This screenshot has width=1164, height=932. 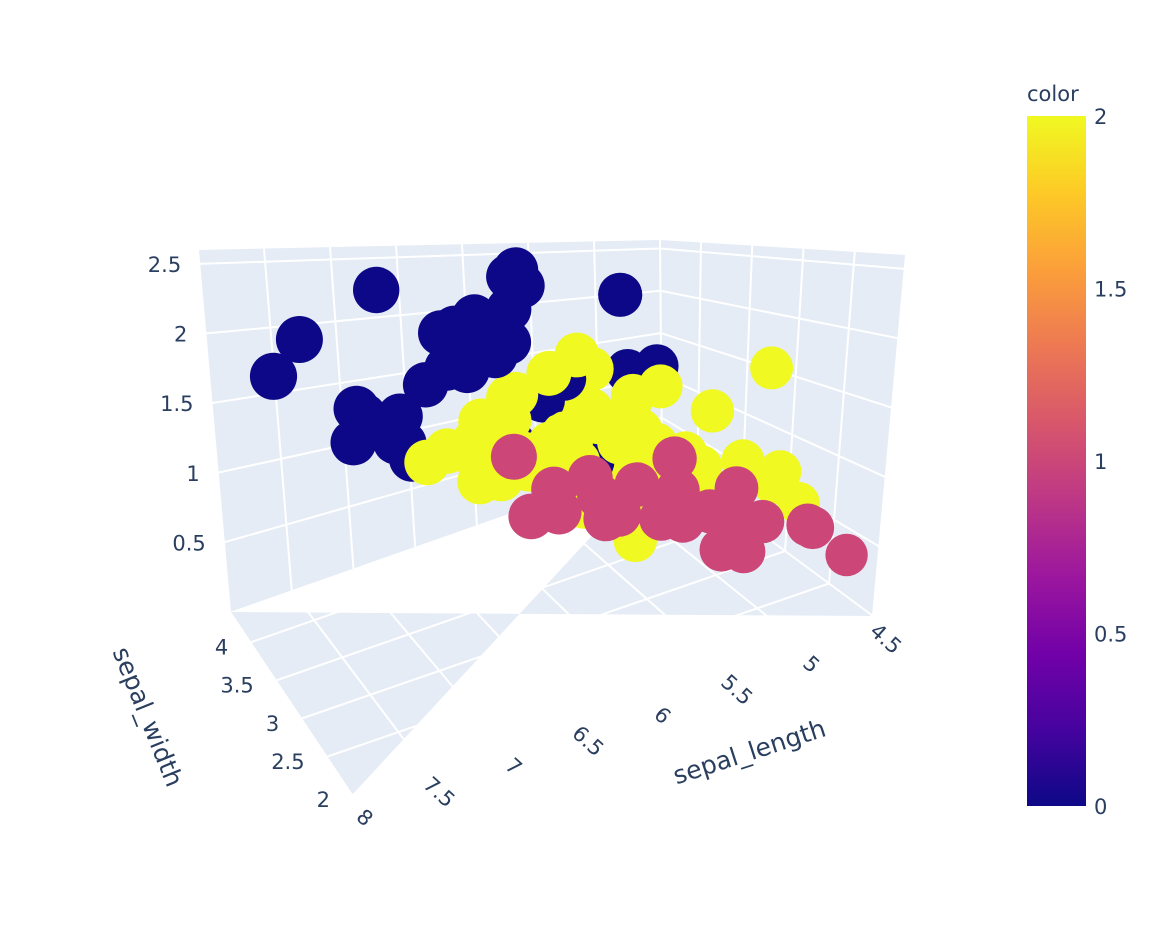 What do you see at coordinates (188, 543) in the screenshot?
I see `z-tick-label: 0.5` at bounding box center [188, 543].